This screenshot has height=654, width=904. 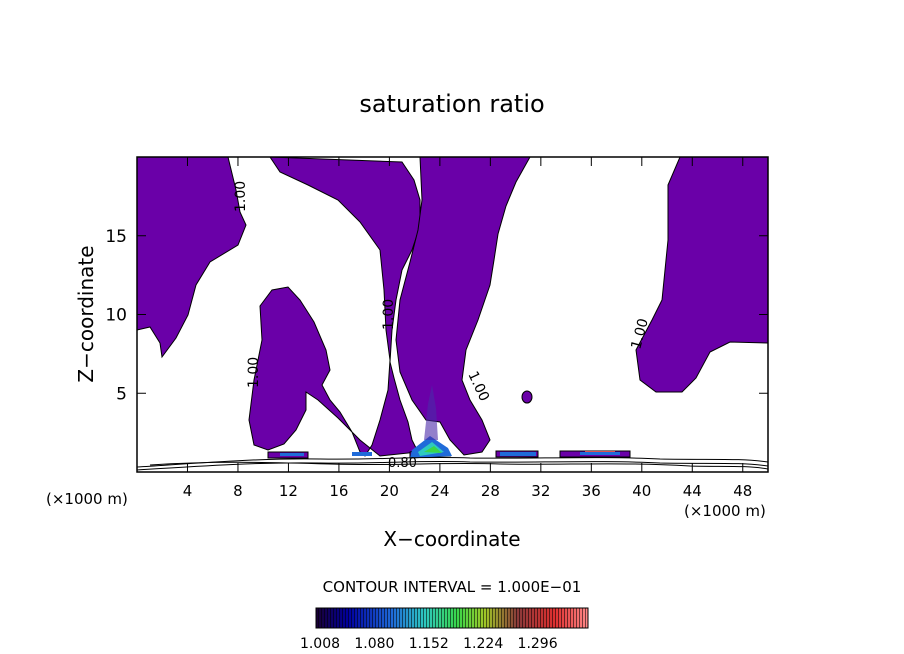 I want to click on colorbar-labels: 1.008 1.080 1.152 1.224 1.296, so click(x=429, y=644).